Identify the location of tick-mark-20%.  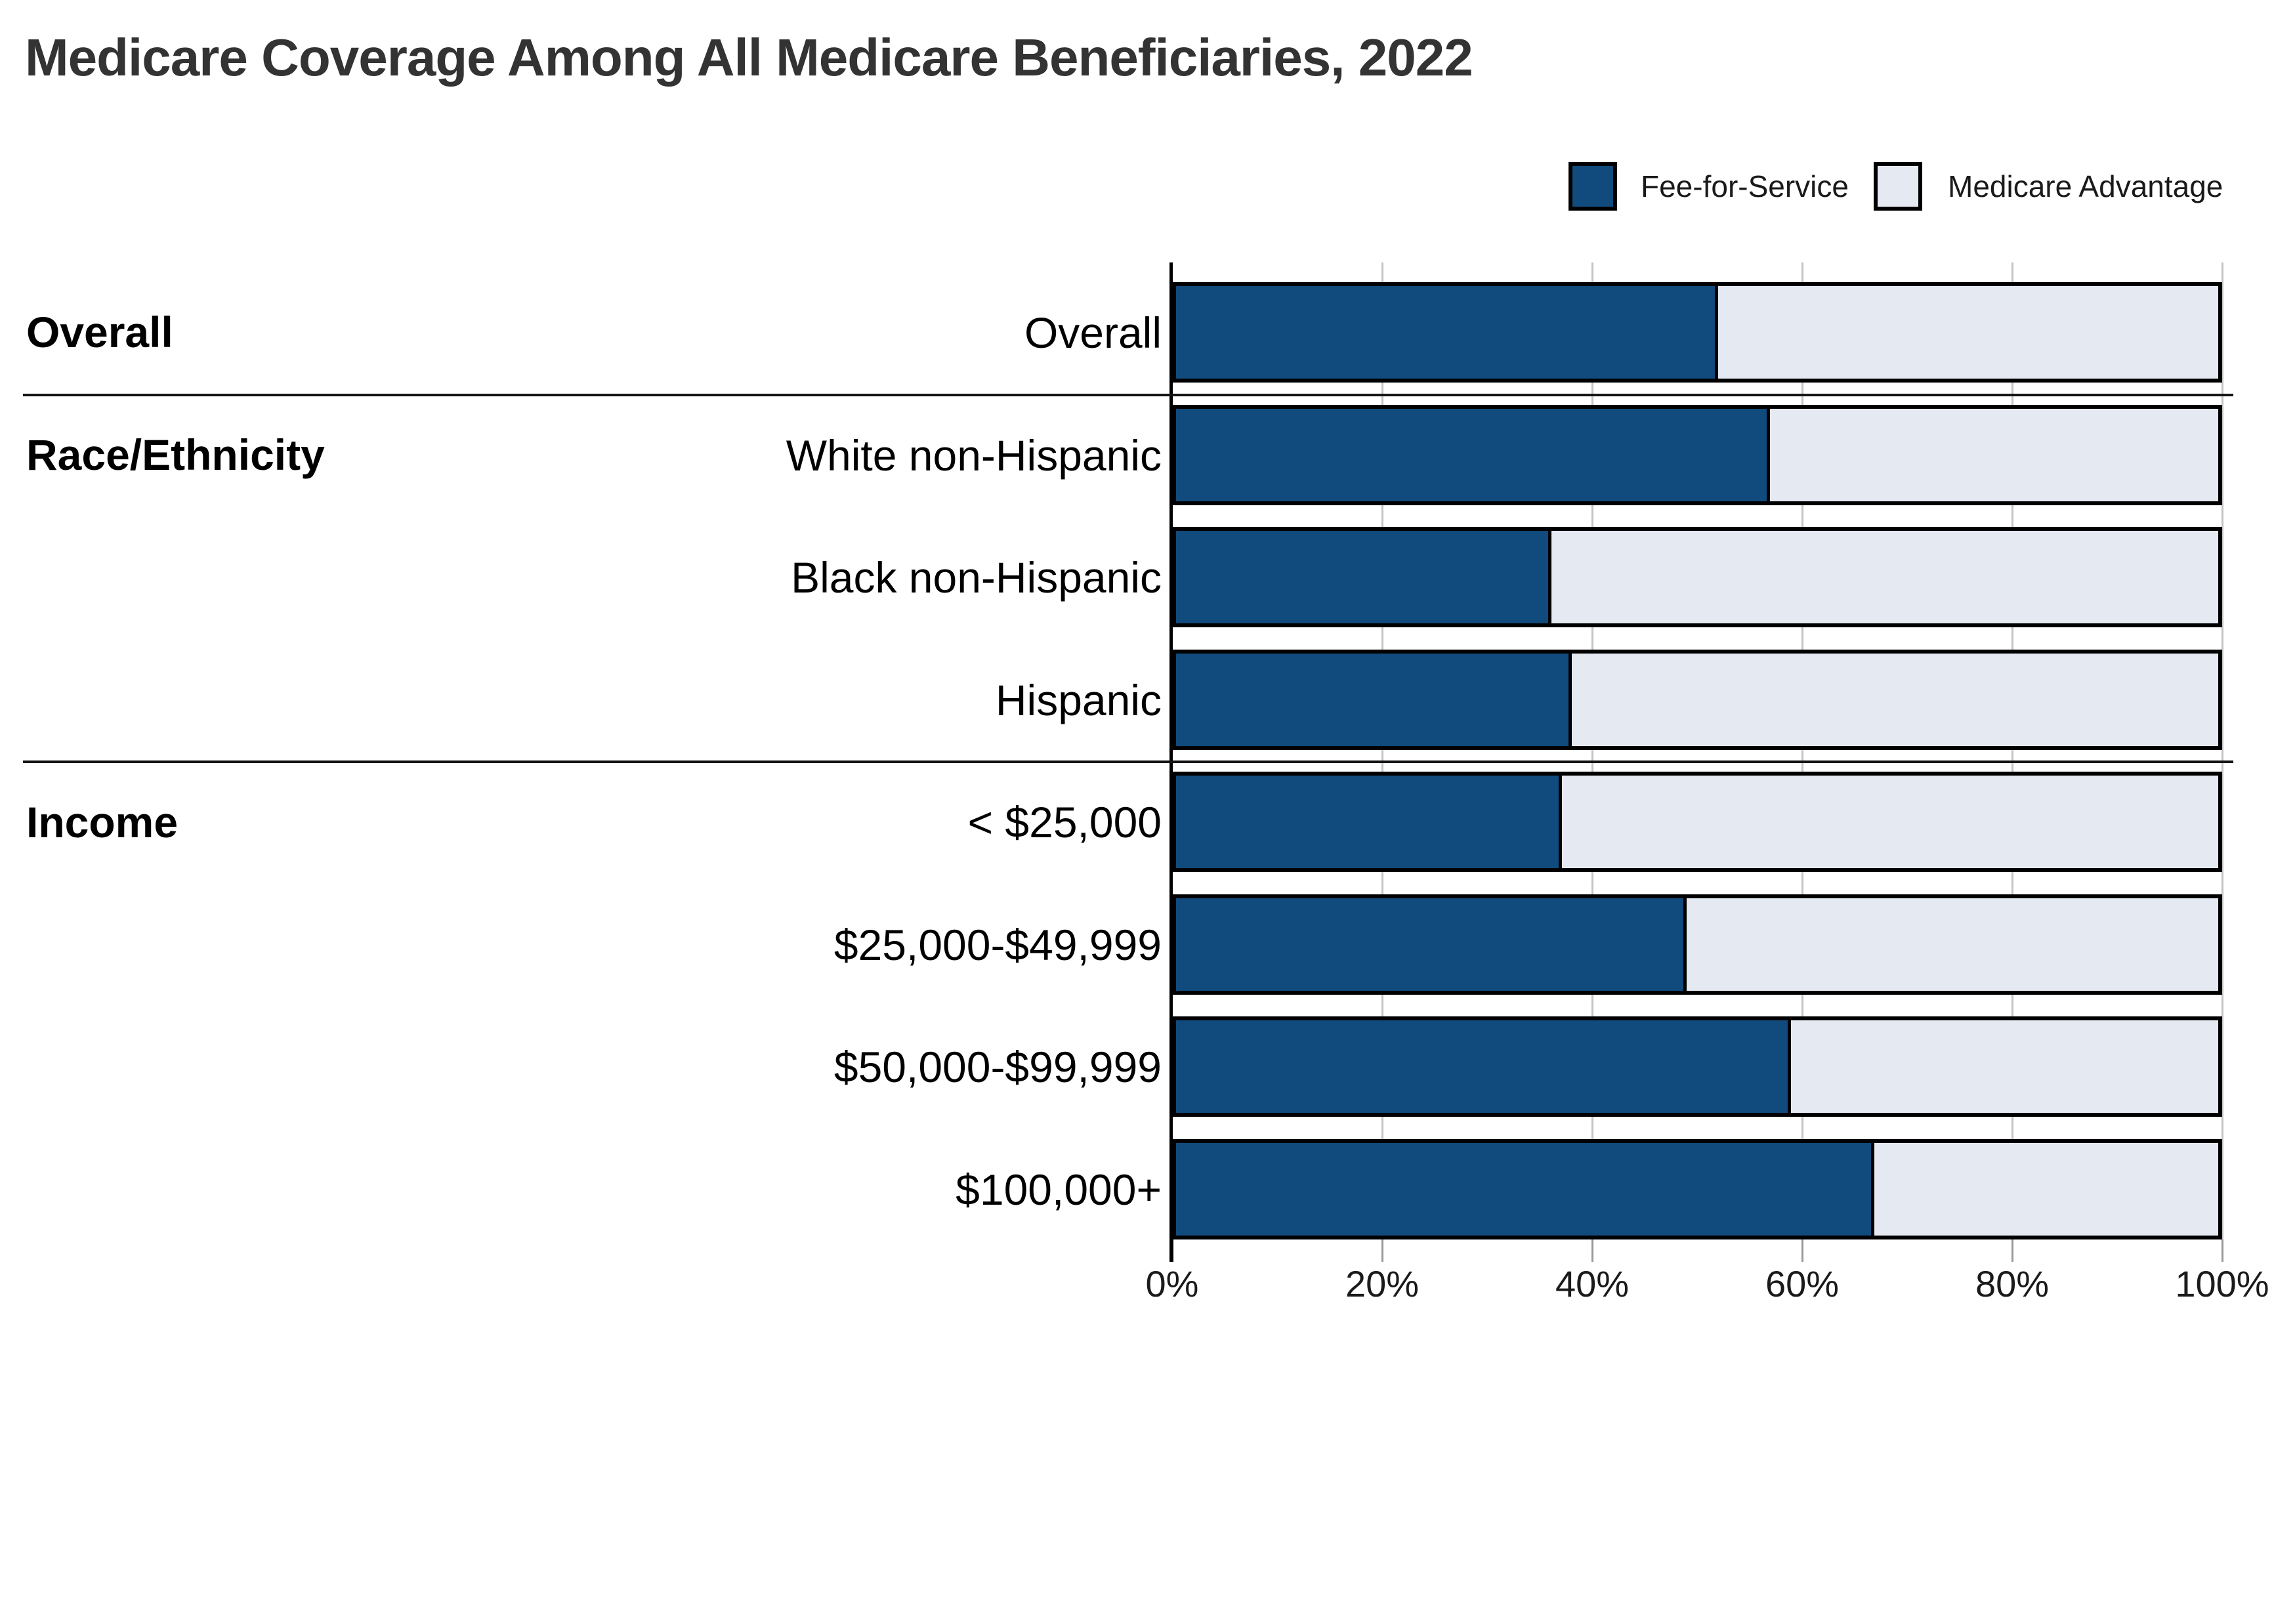
(1382, 1250).